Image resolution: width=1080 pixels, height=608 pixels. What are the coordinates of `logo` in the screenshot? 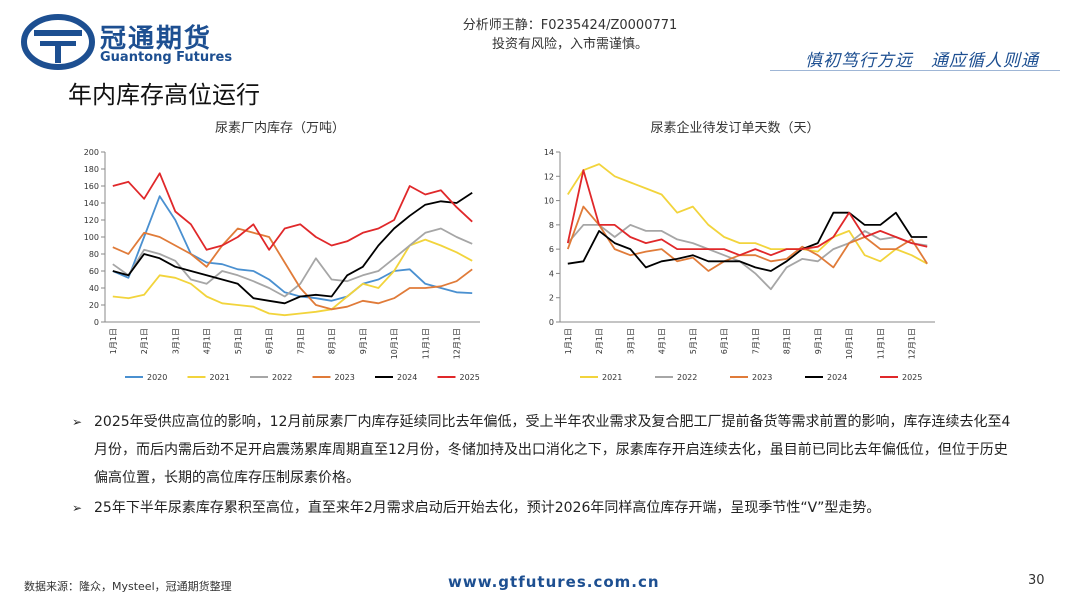 It's located at (58, 42).